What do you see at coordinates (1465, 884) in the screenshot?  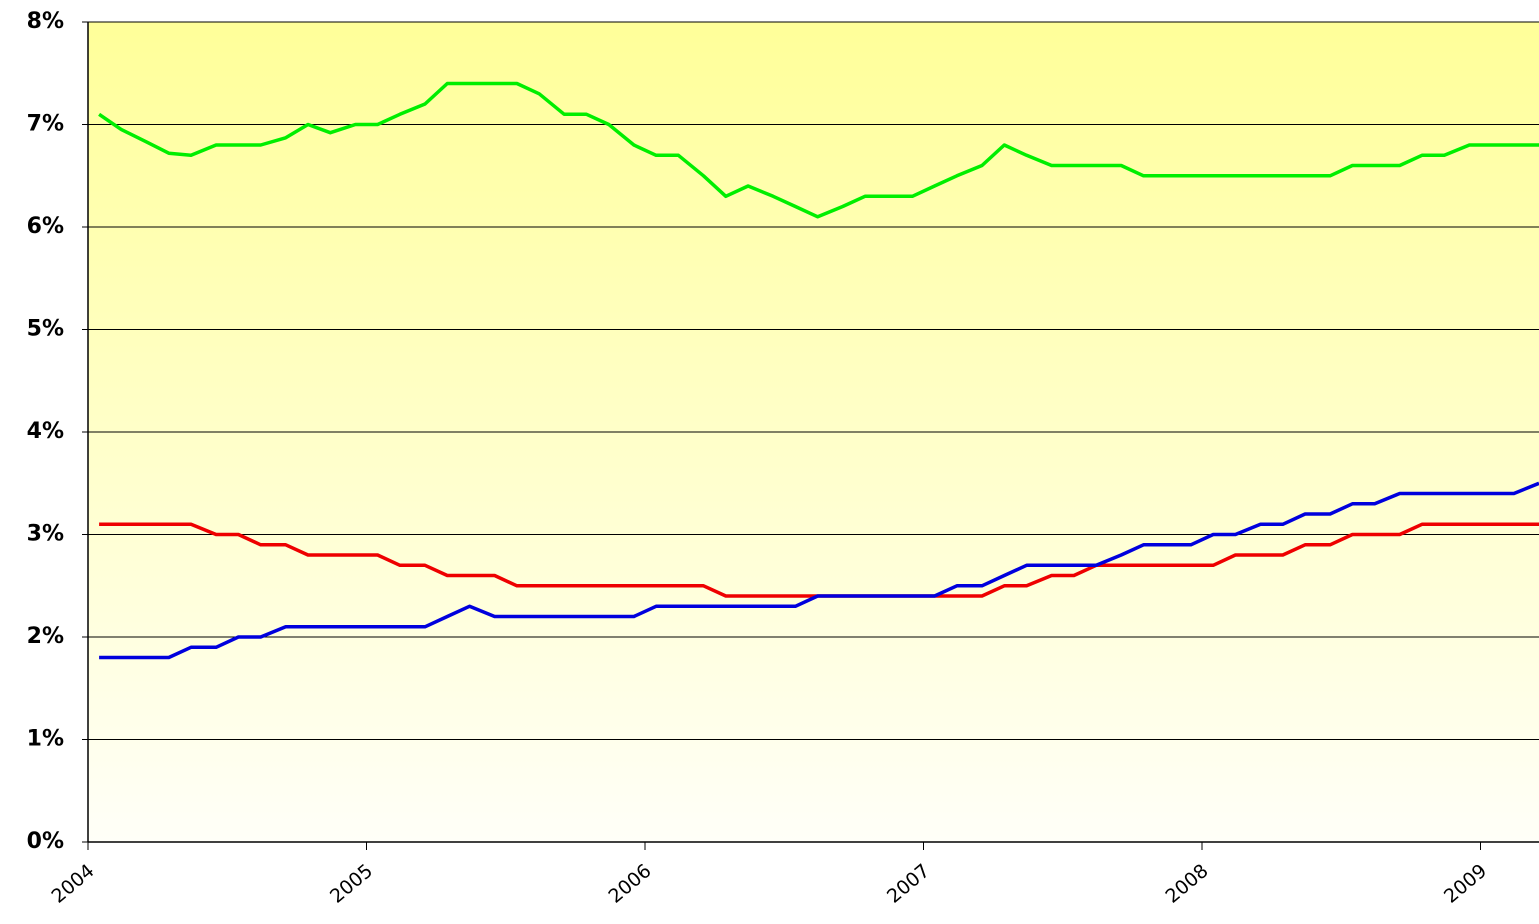 I see `x-tick-label: 2009` at bounding box center [1465, 884].